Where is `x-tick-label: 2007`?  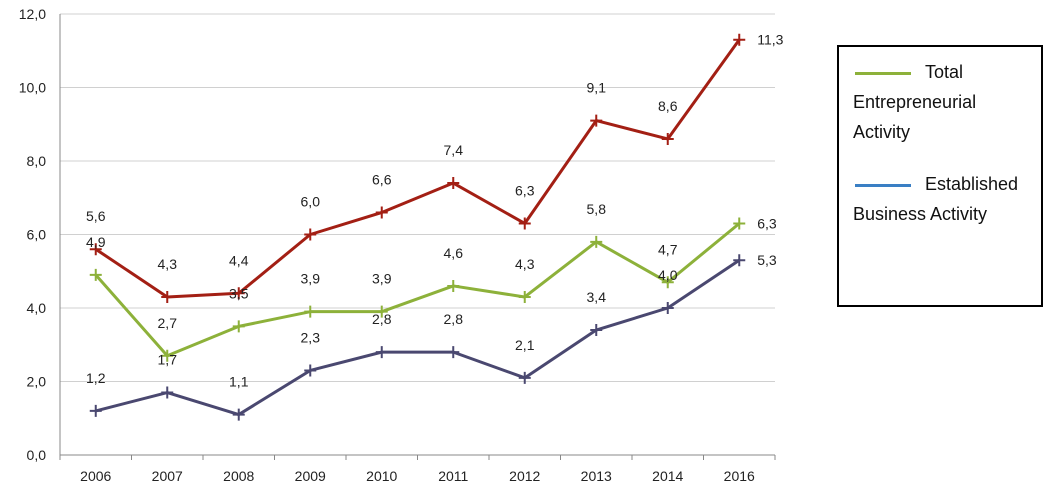
x-tick-label: 2007 is located at coordinates (167, 476).